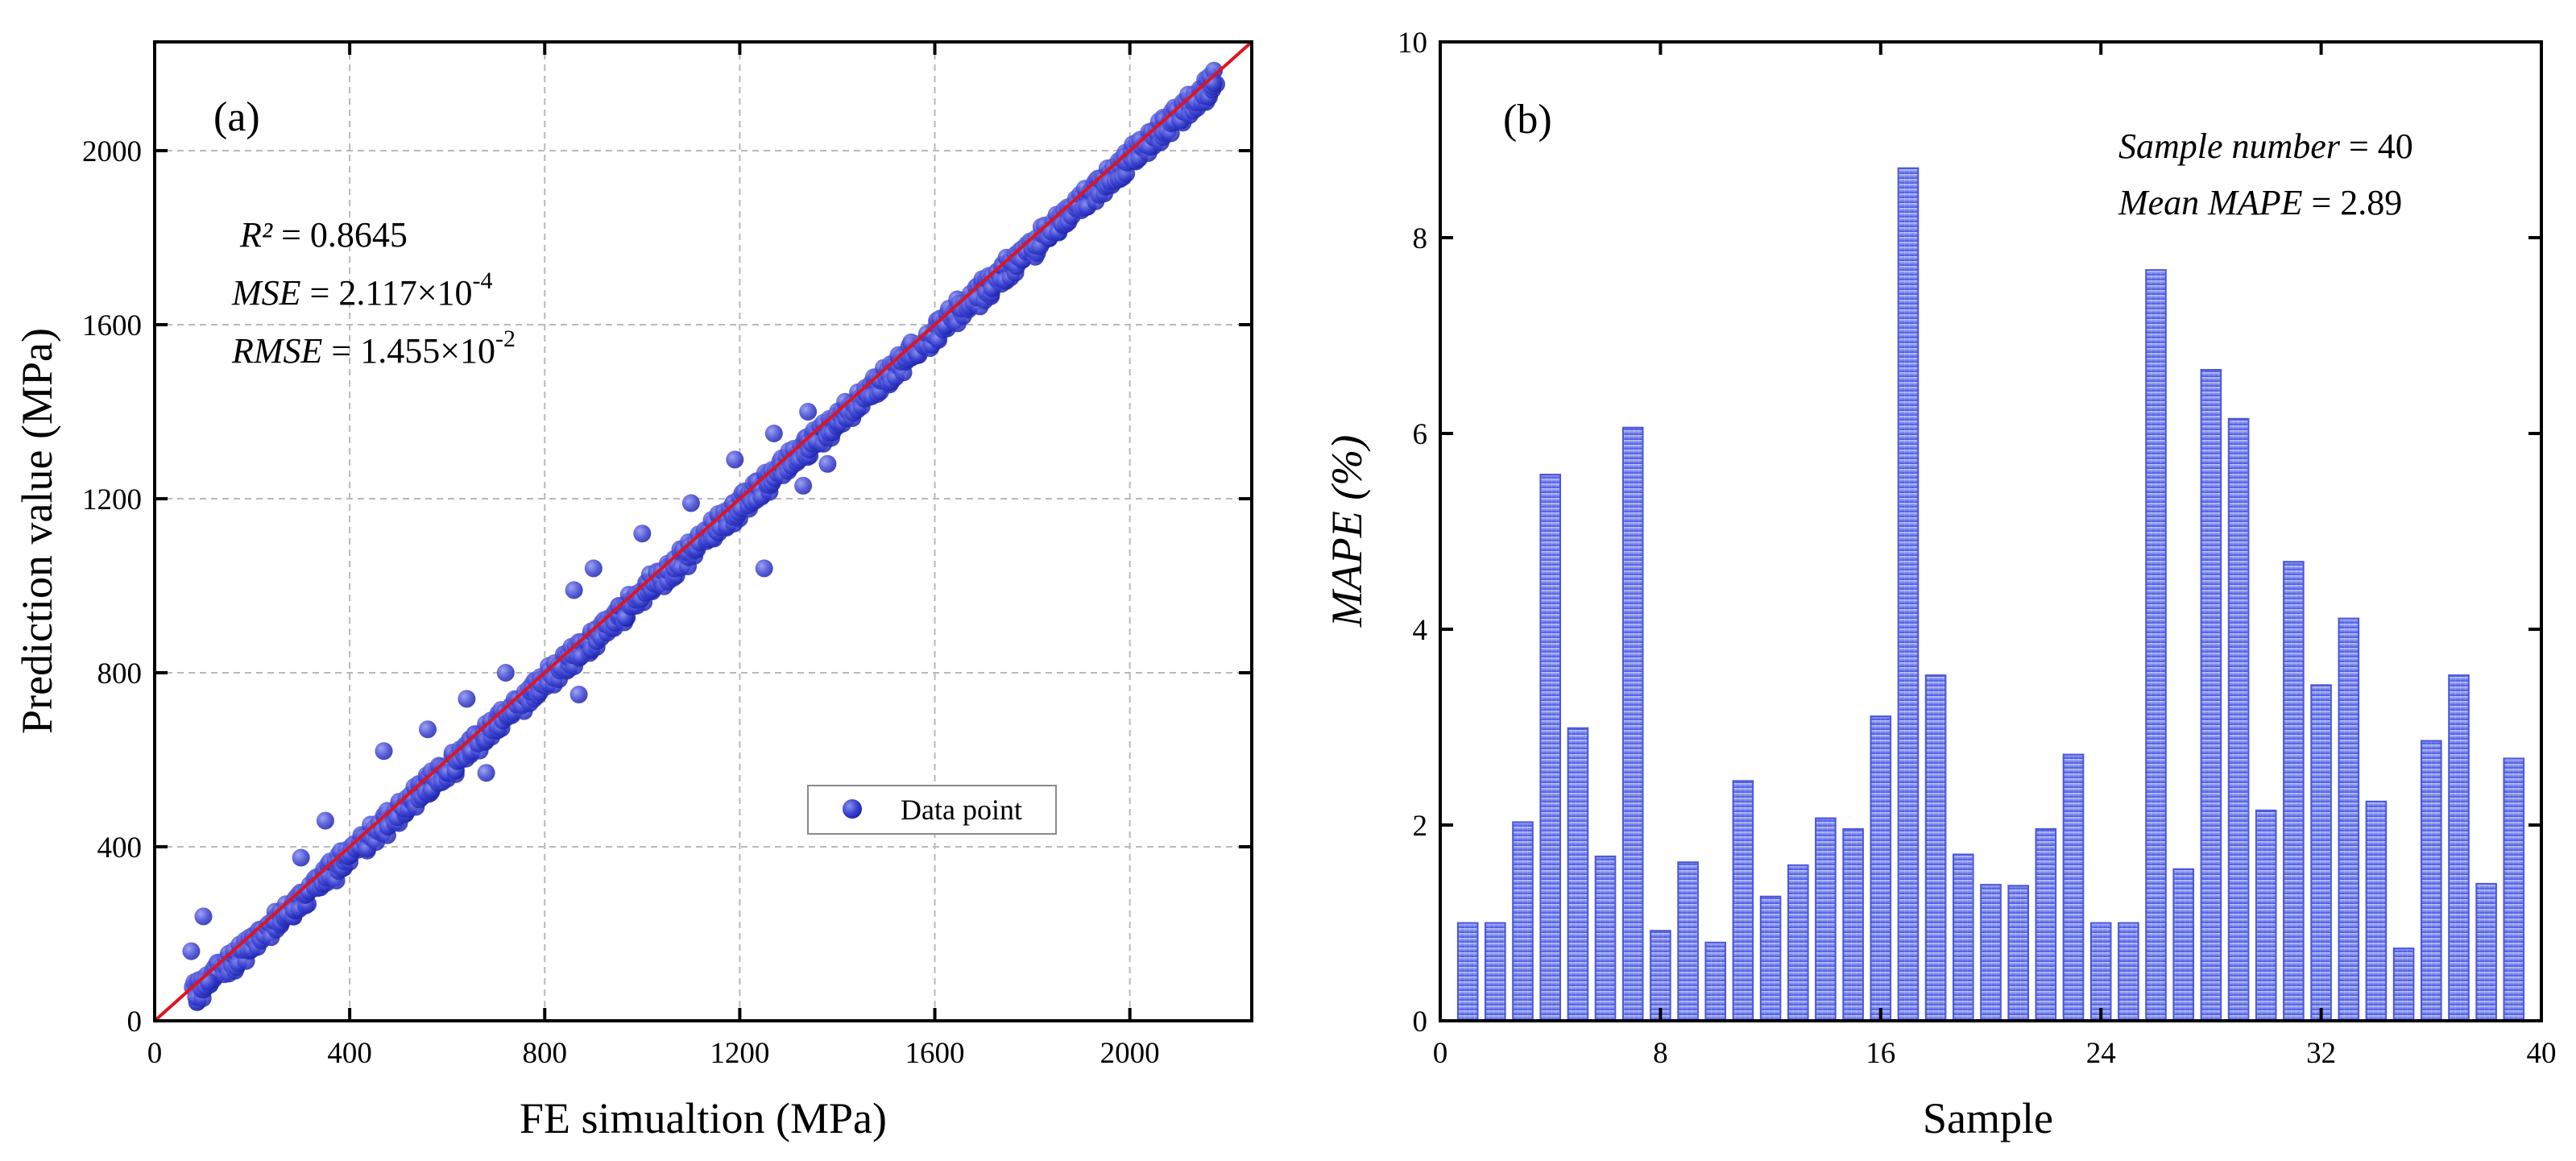 This screenshot has width=2576, height=1161. What do you see at coordinates (112, 325) in the screenshot?
I see `a-ytick-label: 1600` at bounding box center [112, 325].